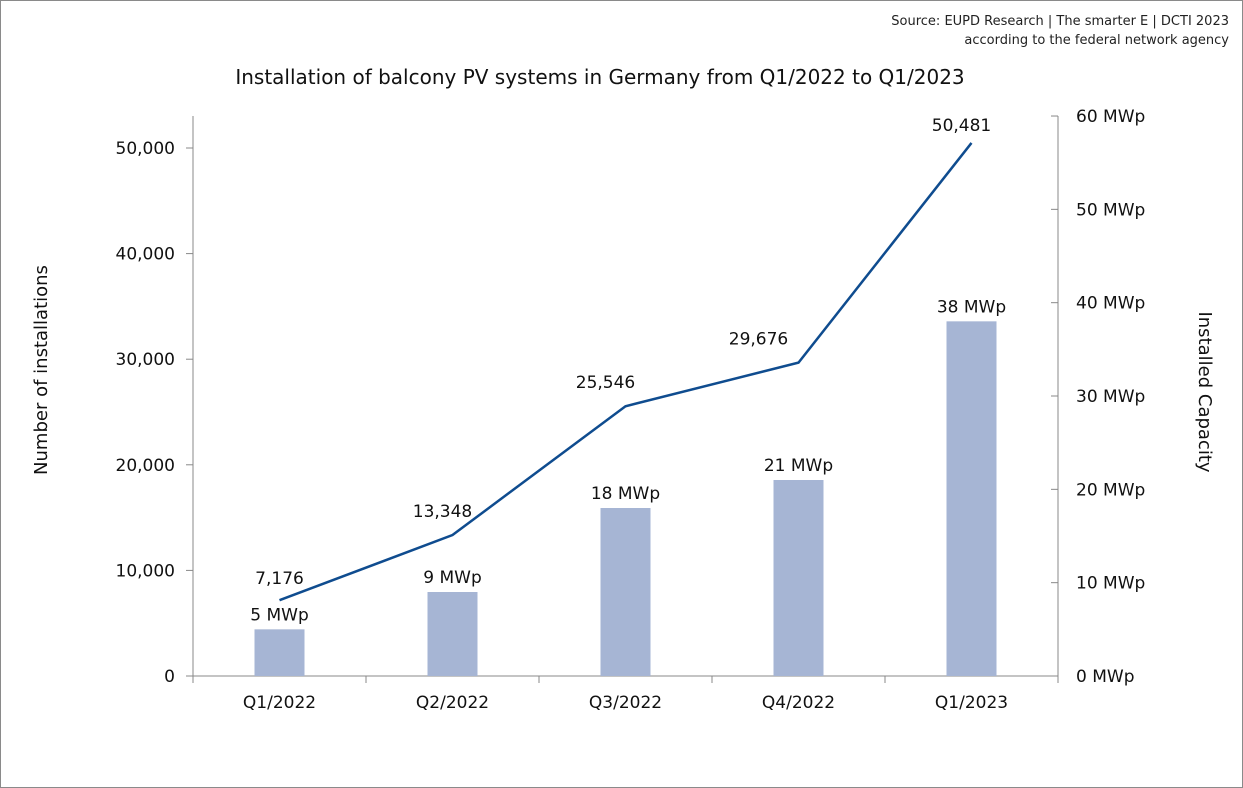 The height and width of the screenshot is (788, 1243). I want to click on bar-data-label: 21 MWp, so click(798, 466).